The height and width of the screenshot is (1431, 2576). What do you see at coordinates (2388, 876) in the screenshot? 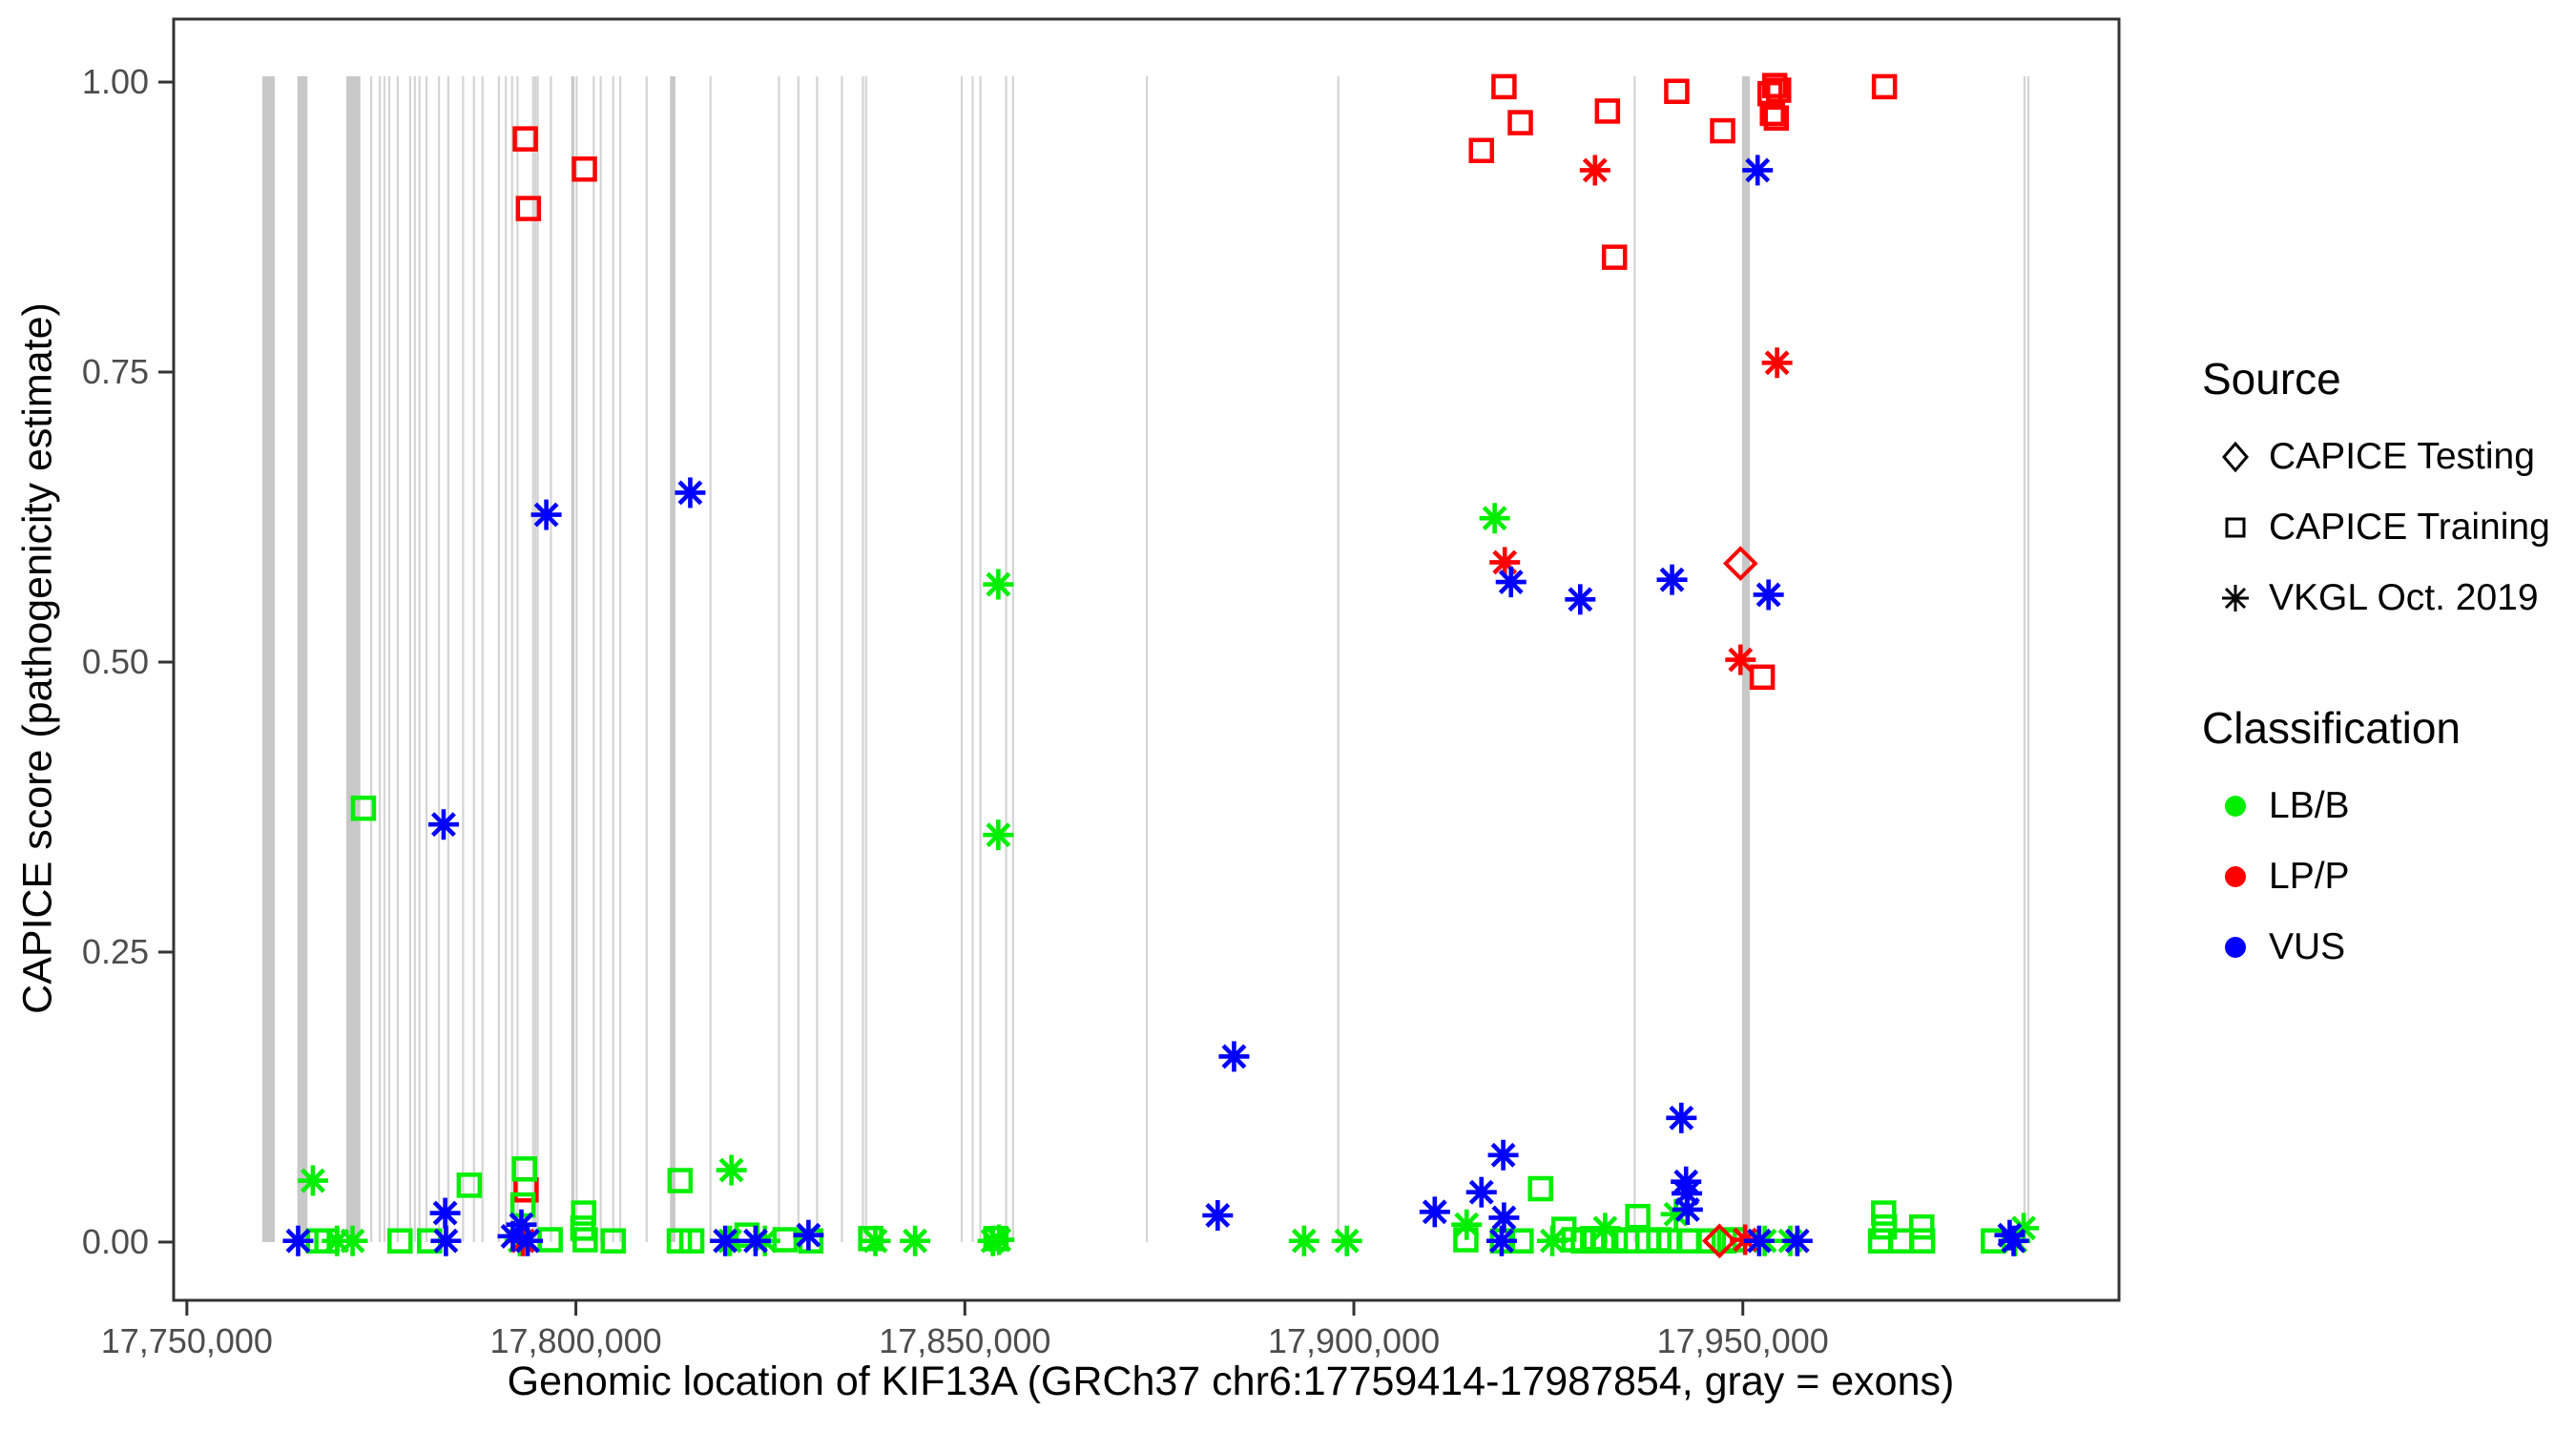
I see `legend-item-lpp: LP/P` at bounding box center [2388, 876].